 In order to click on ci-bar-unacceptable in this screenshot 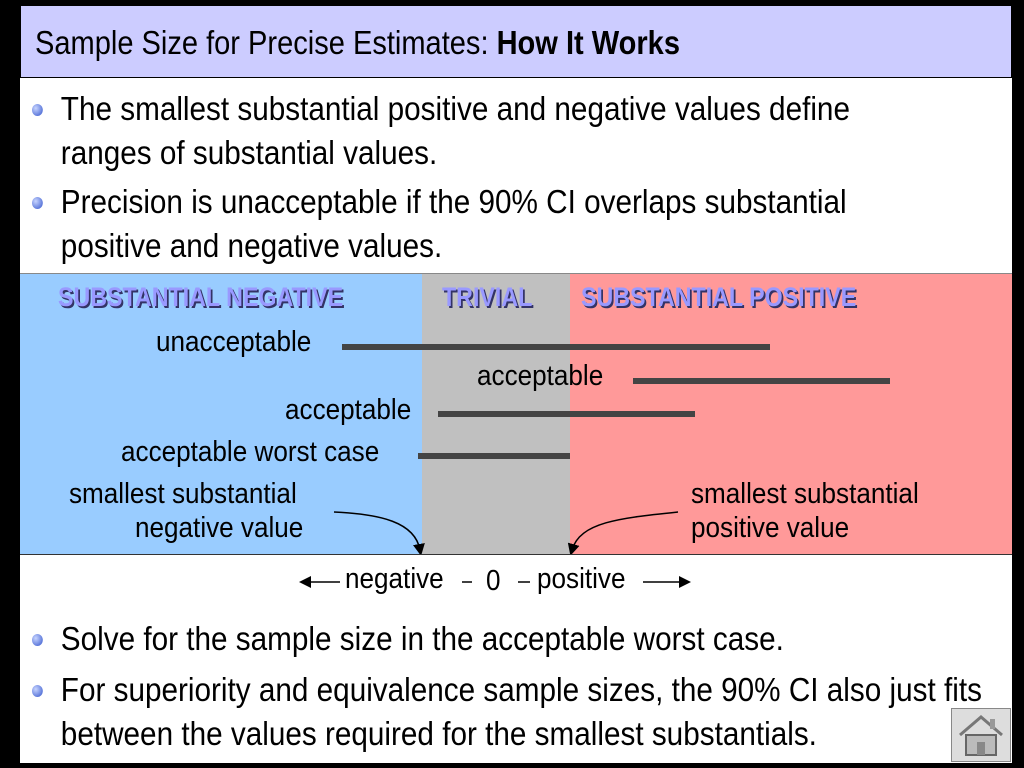, I will do `click(556, 347)`.